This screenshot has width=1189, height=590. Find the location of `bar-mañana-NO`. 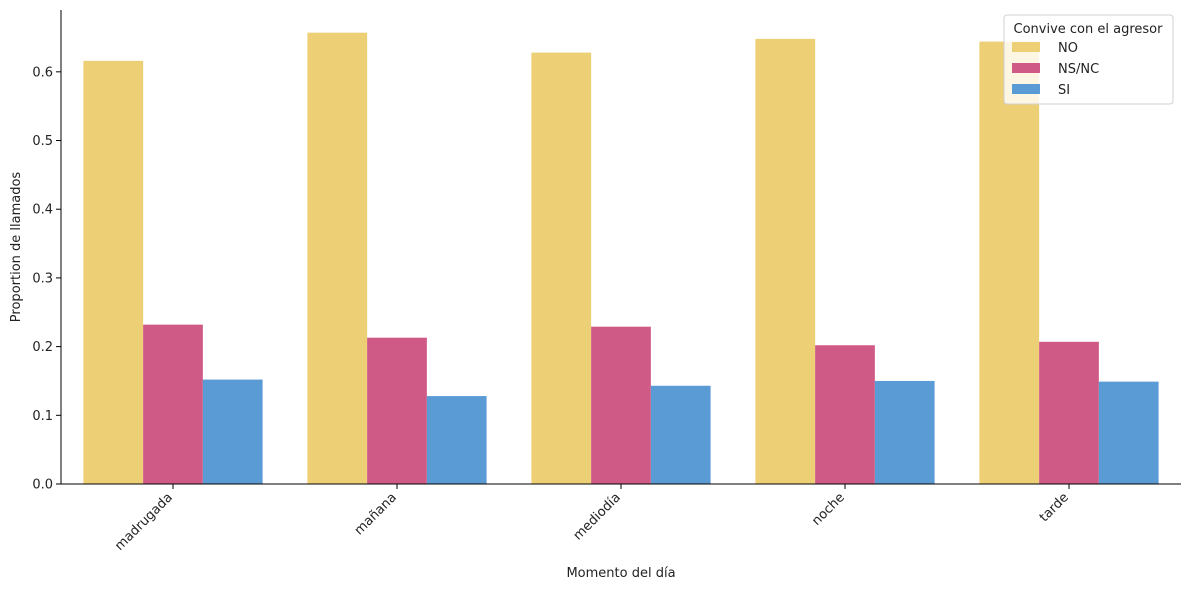

bar-mañana-NO is located at coordinates (337, 258).